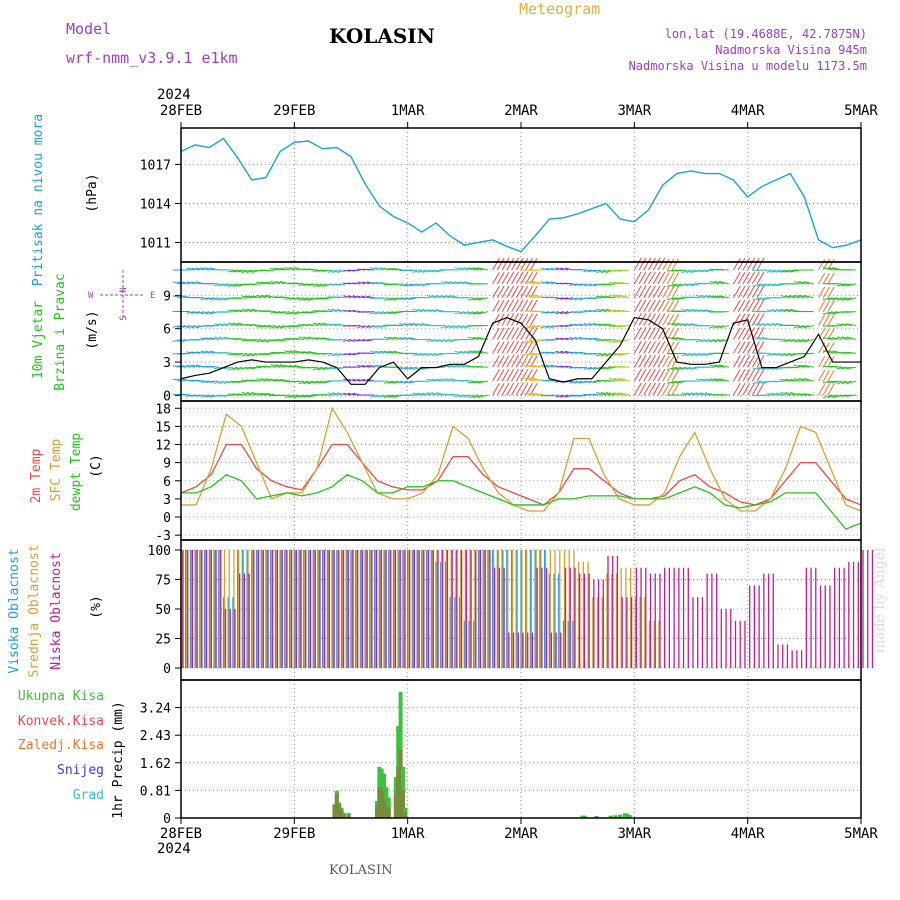 The image size is (900, 900). I want to click on model-name: wrf-nmm_v3.9.1 e1km, so click(152, 58).